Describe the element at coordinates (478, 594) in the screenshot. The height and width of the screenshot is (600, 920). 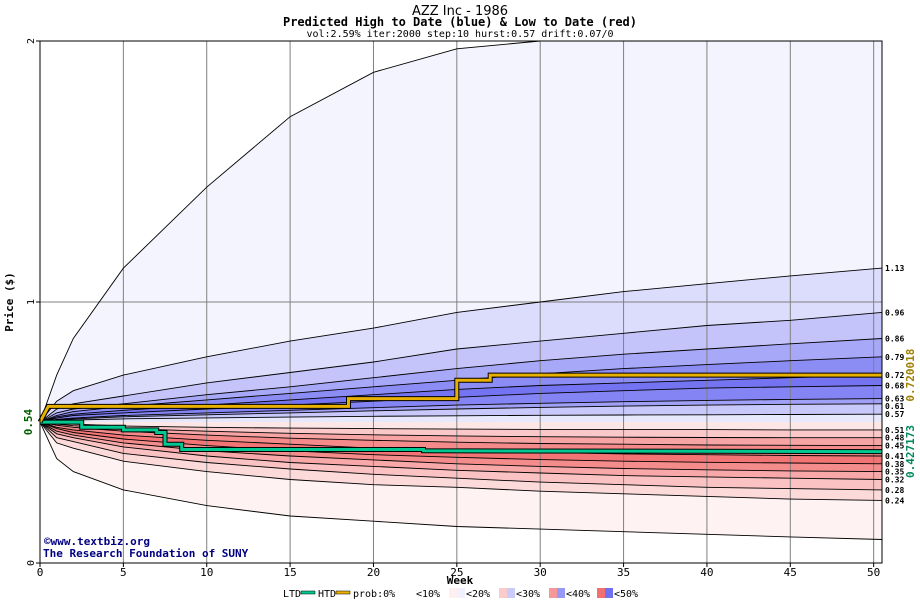
I see `legend-p20-label: <20%` at that location.